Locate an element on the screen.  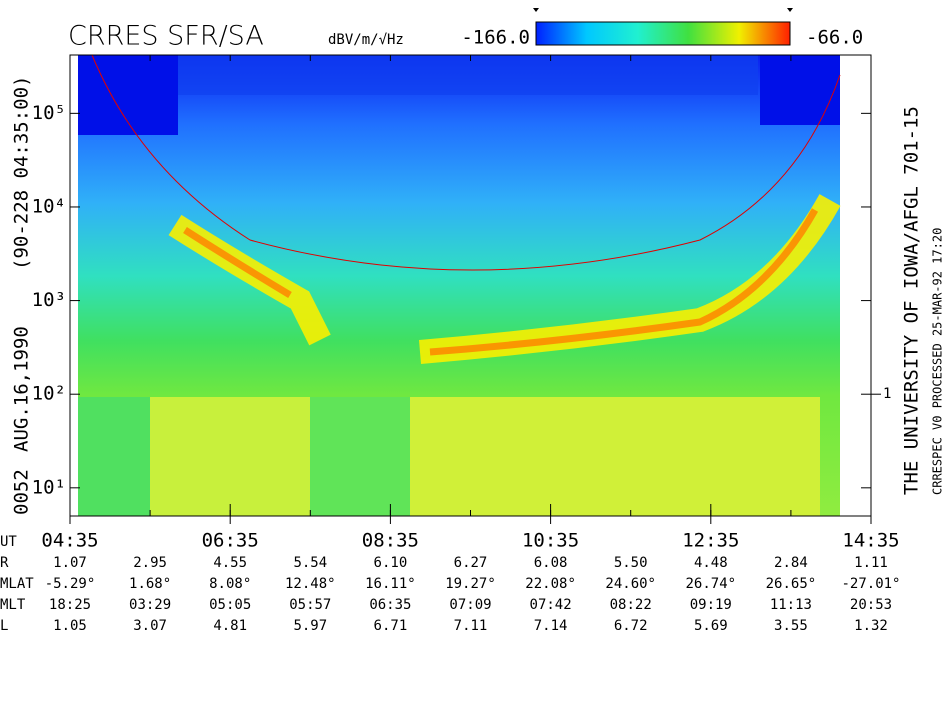
colorbar-min: -166.0 is located at coordinates (495, 38).